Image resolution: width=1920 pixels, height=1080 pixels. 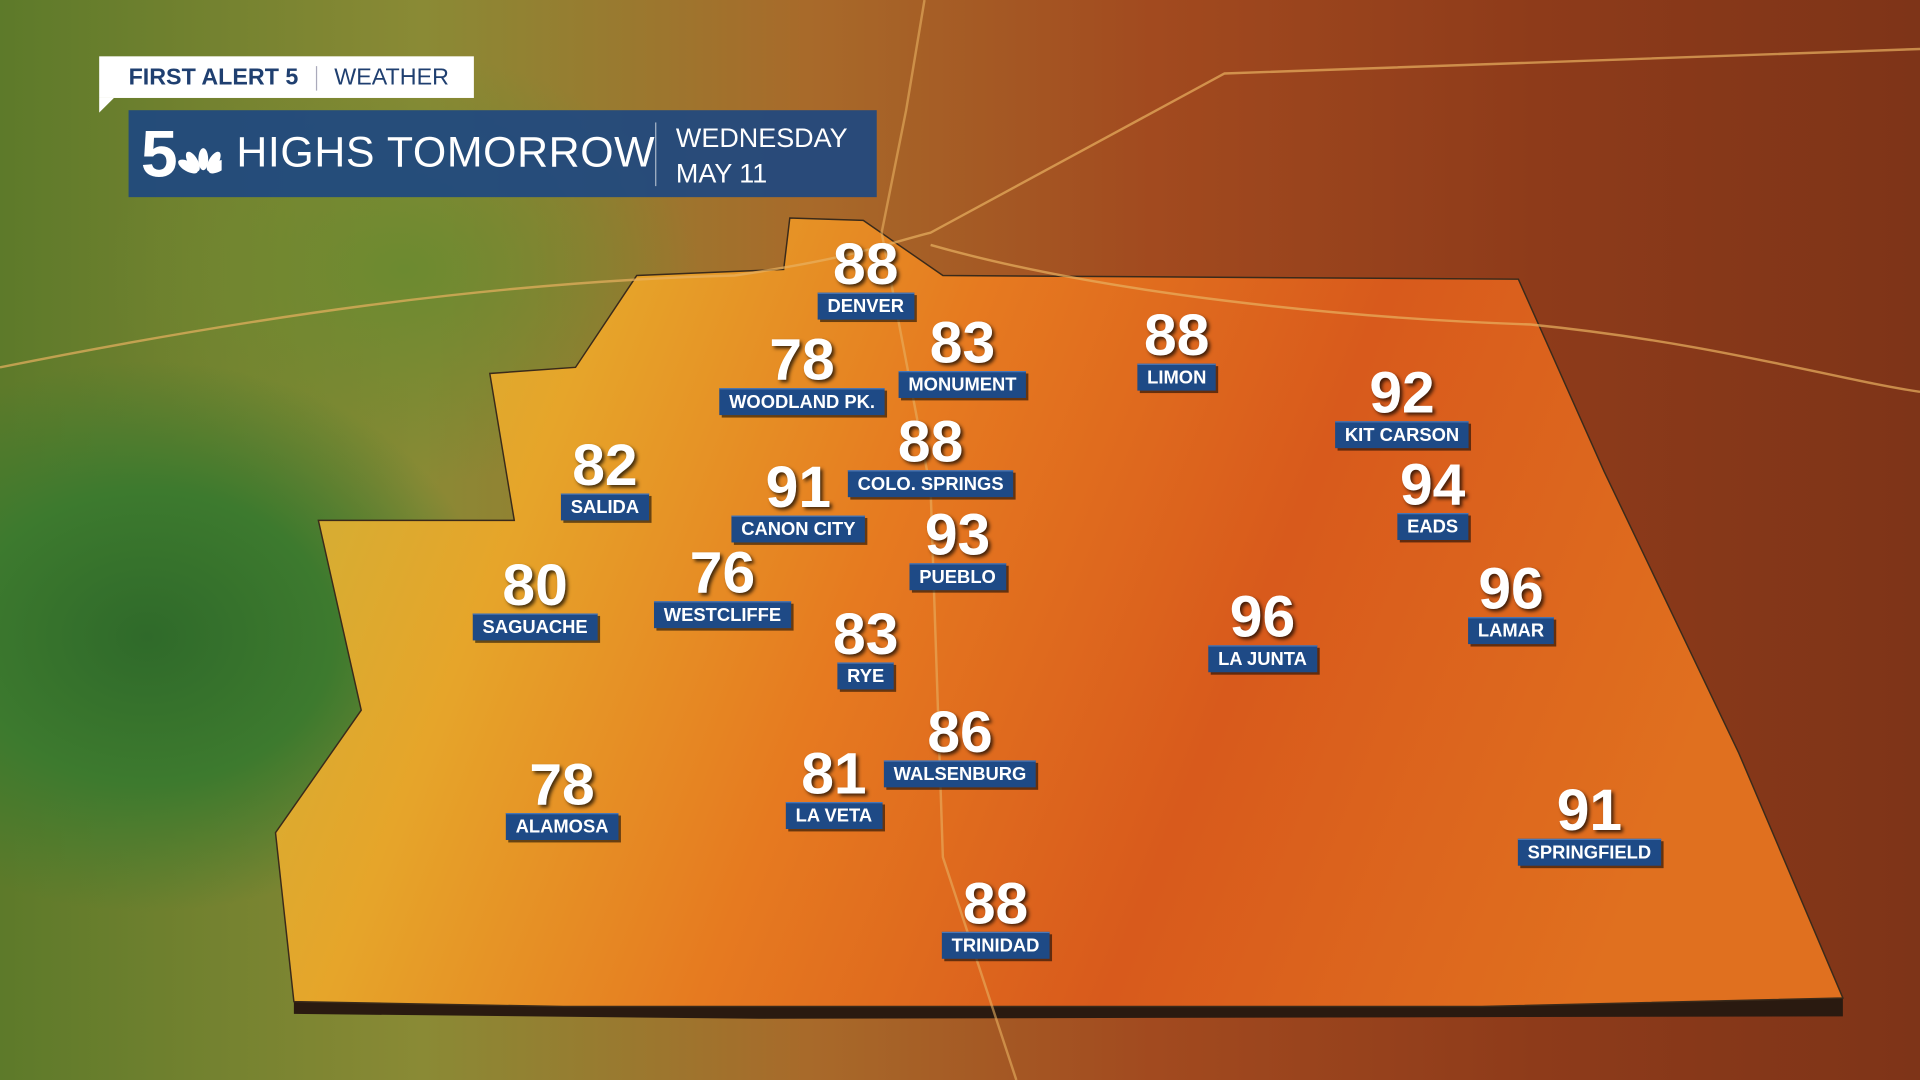 I want to click on page-title: HIGHS TOMORROW, so click(x=446, y=152).